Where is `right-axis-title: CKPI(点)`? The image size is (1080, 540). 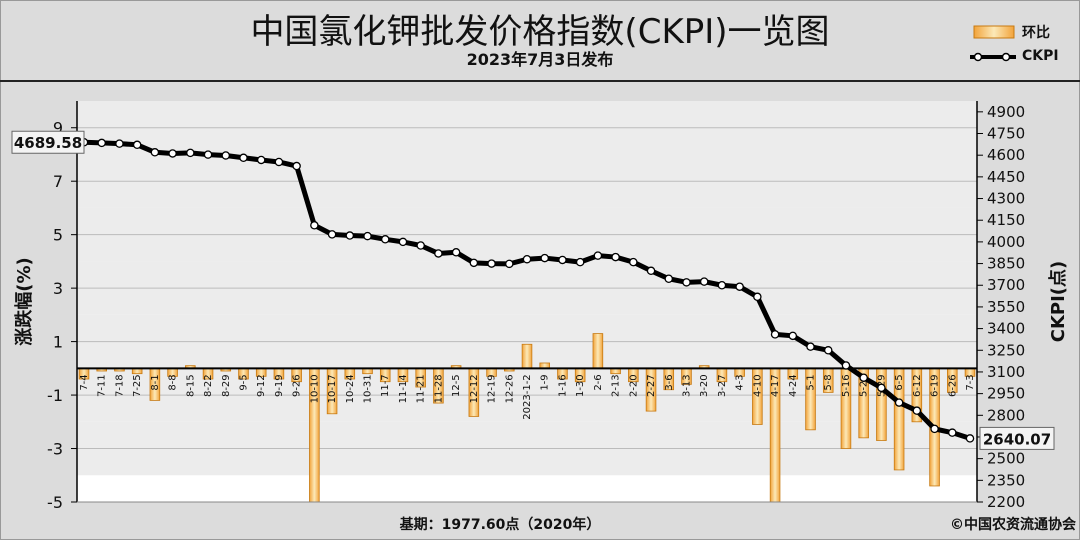 right-axis-title: CKPI(点) is located at coordinates (1058, 302).